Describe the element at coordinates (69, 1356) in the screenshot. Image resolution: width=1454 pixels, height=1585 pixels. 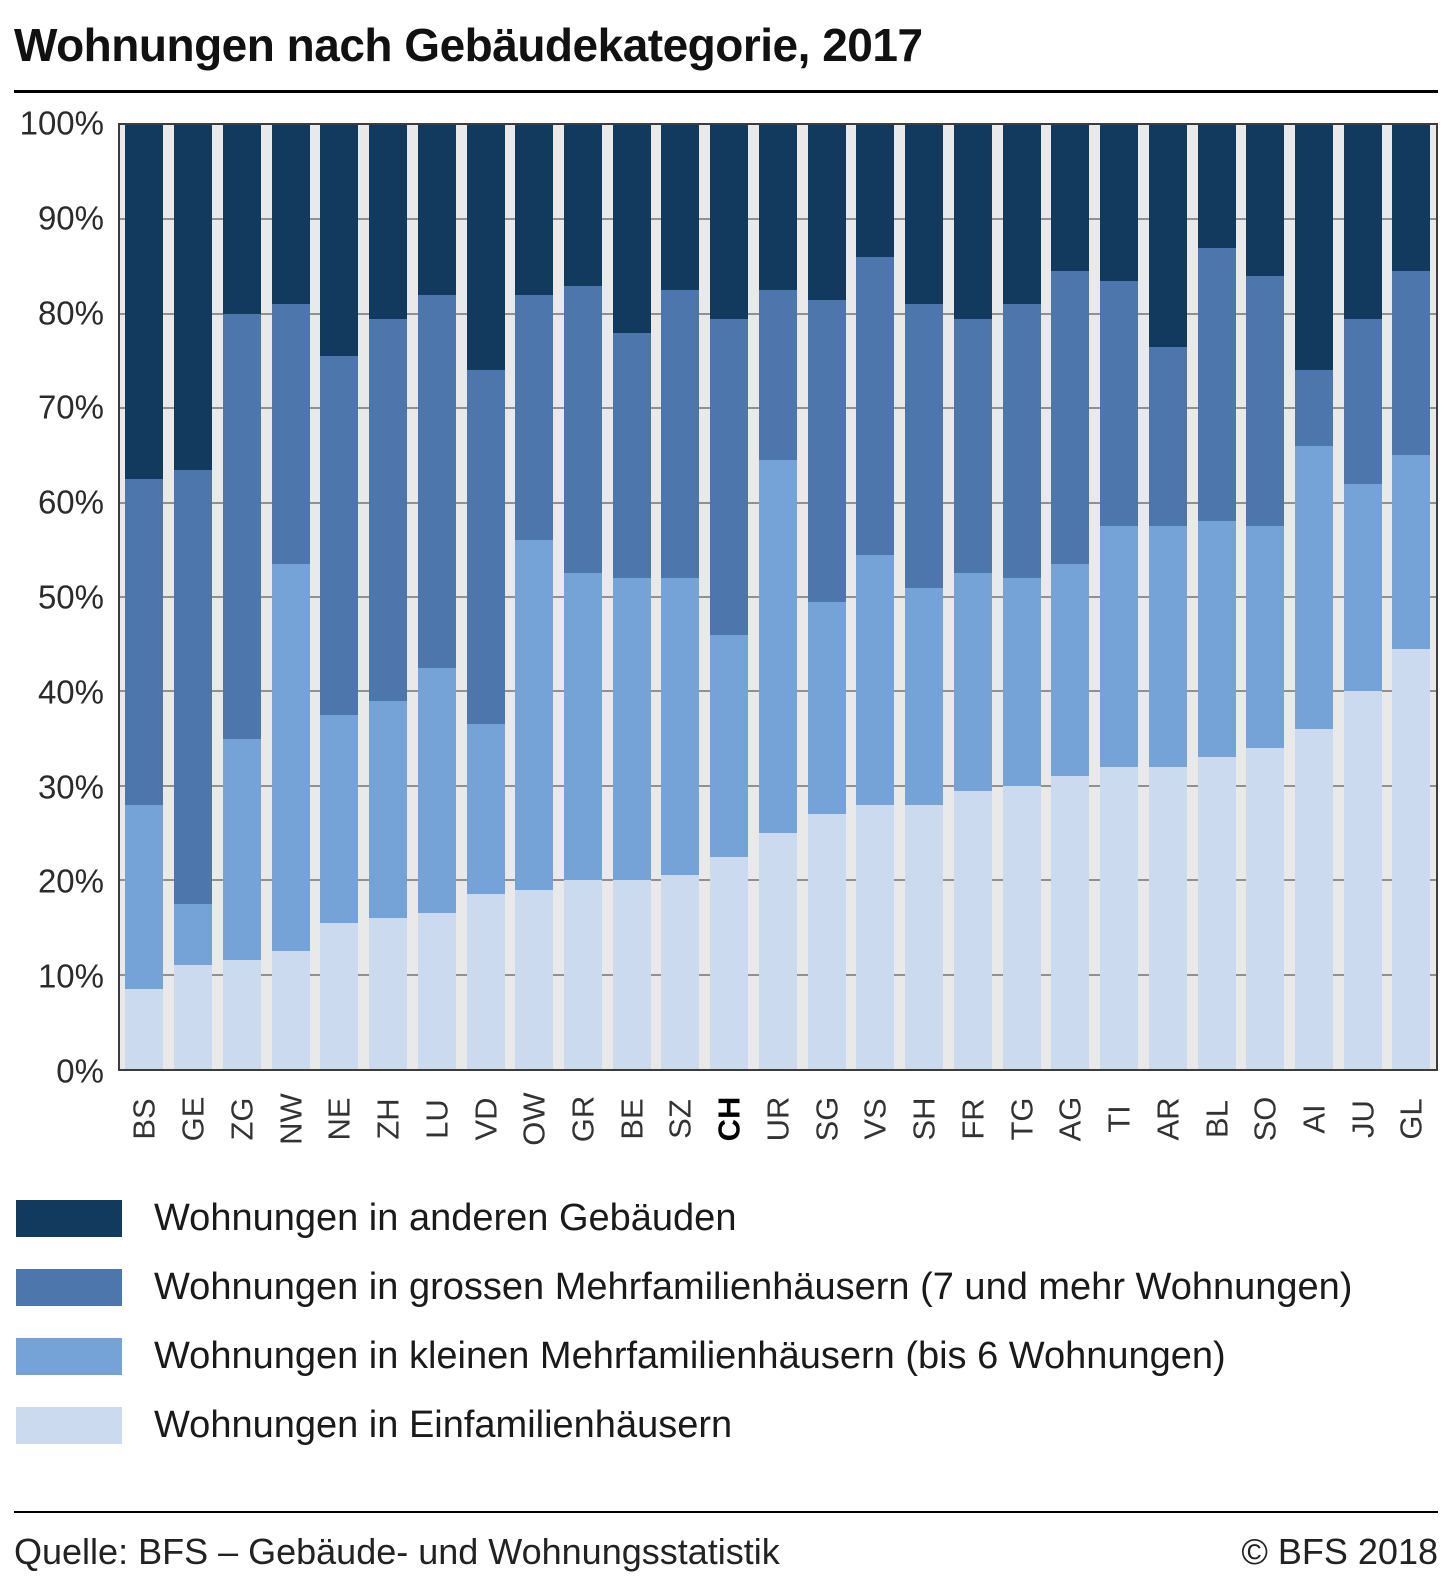
I see `legend-swatch` at that location.